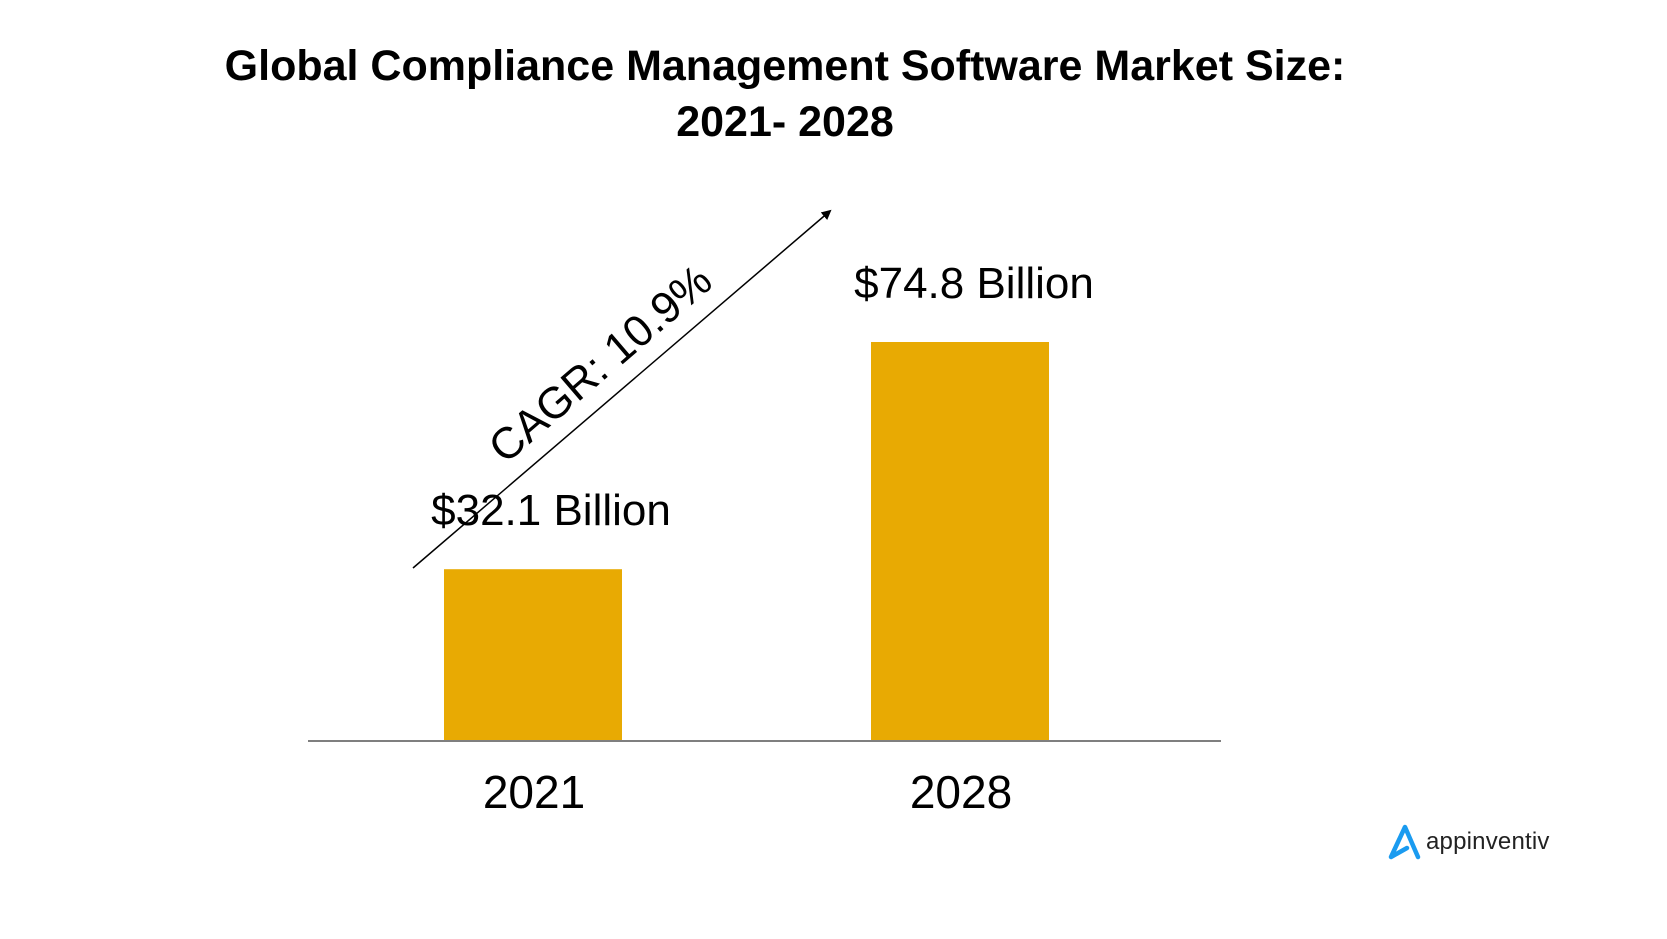 The image size is (1667, 939). Describe the element at coordinates (961, 792) in the screenshot. I see `x-tick-label-2028: 2028` at that location.